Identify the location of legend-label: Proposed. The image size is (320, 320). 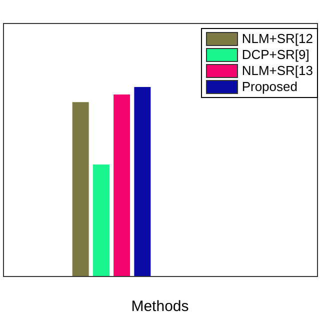
(270, 87).